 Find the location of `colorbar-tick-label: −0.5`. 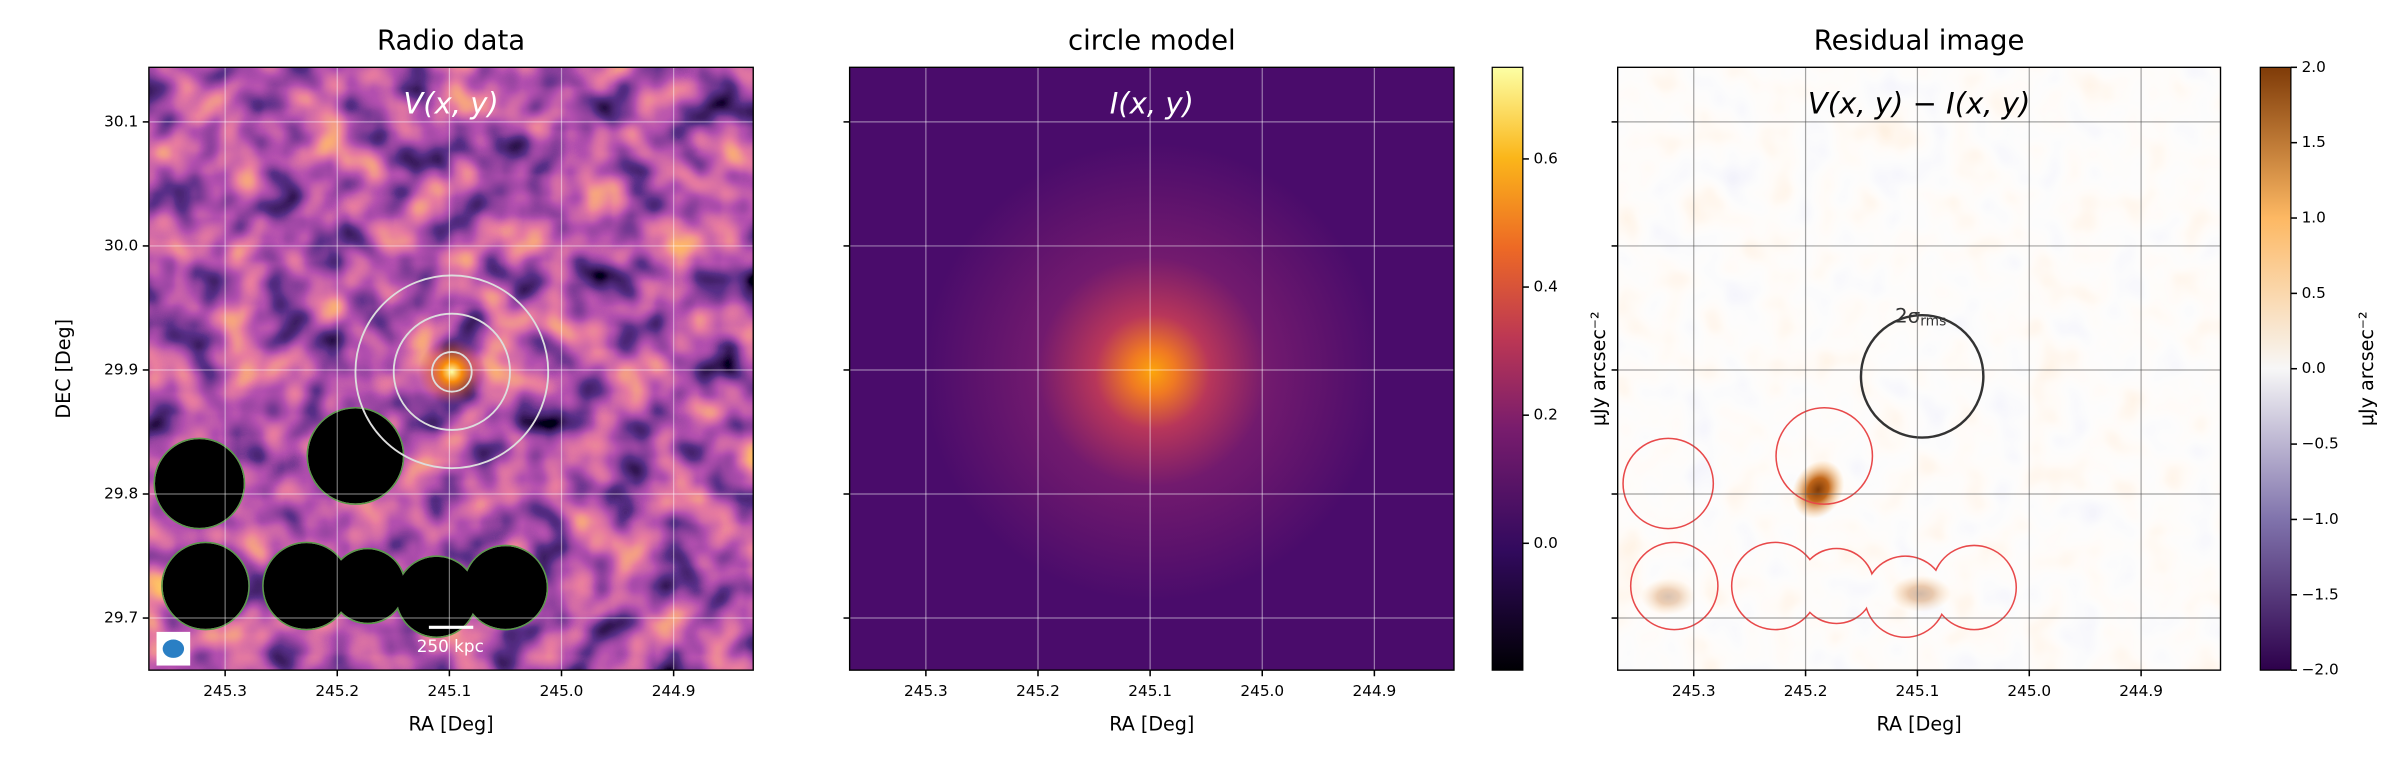

colorbar-tick-label: −0.5 is located at coordinates (2320, 444).